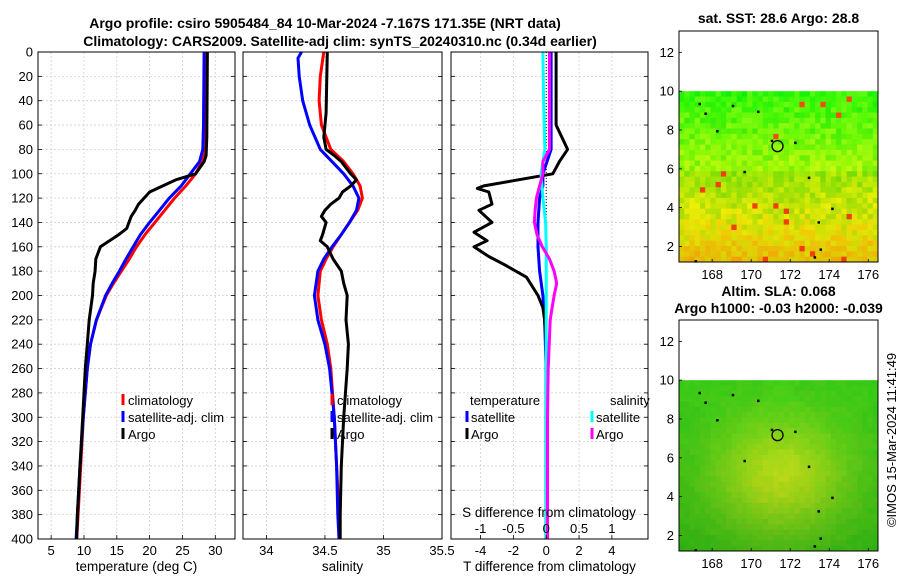 The height and width of the screenshot is (585, 900). I want to click on y-tick-label: 260, so click(22, 368).